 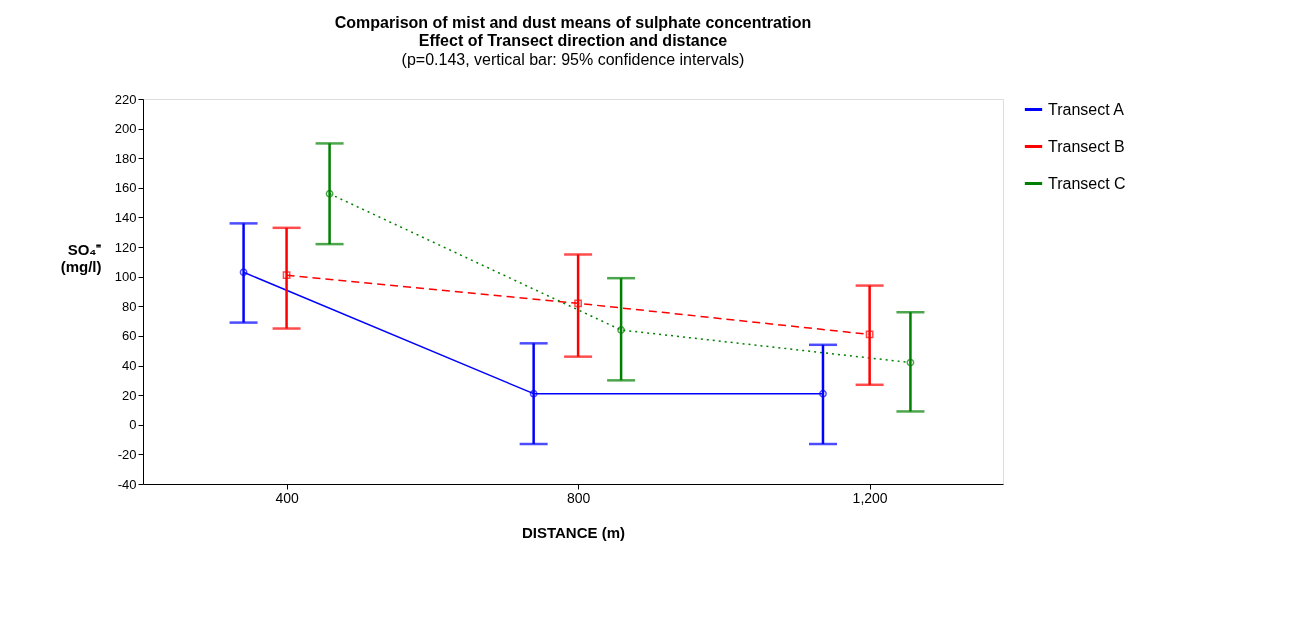 I want to click on x-tick-label: 800, so click(x=578, y=497).